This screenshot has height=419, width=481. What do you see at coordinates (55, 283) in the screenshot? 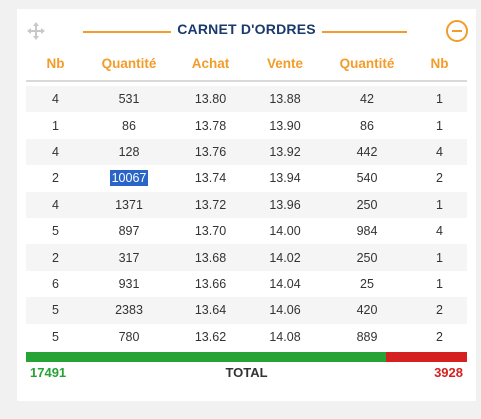
I see `nb-buy-cell: 6` at bounding box center [55, 283].